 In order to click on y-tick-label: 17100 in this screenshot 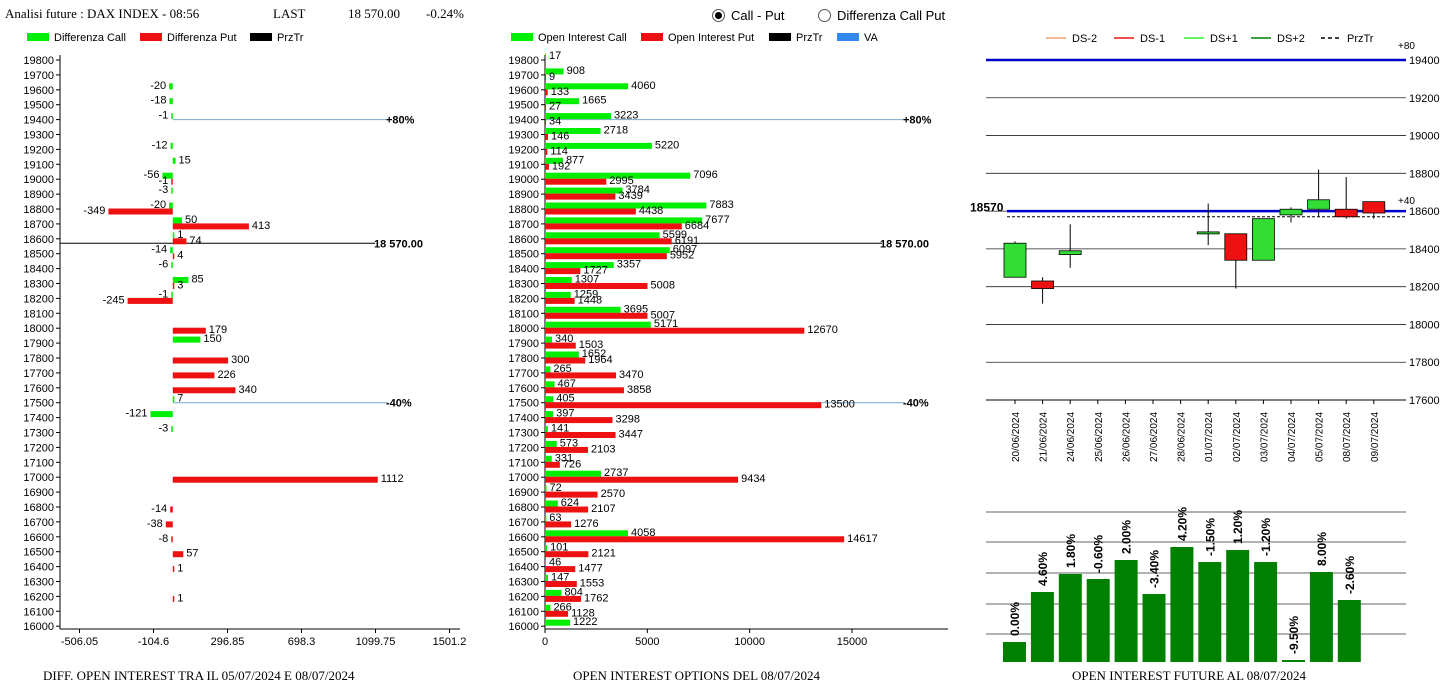, I will do `click(523, 463)`.